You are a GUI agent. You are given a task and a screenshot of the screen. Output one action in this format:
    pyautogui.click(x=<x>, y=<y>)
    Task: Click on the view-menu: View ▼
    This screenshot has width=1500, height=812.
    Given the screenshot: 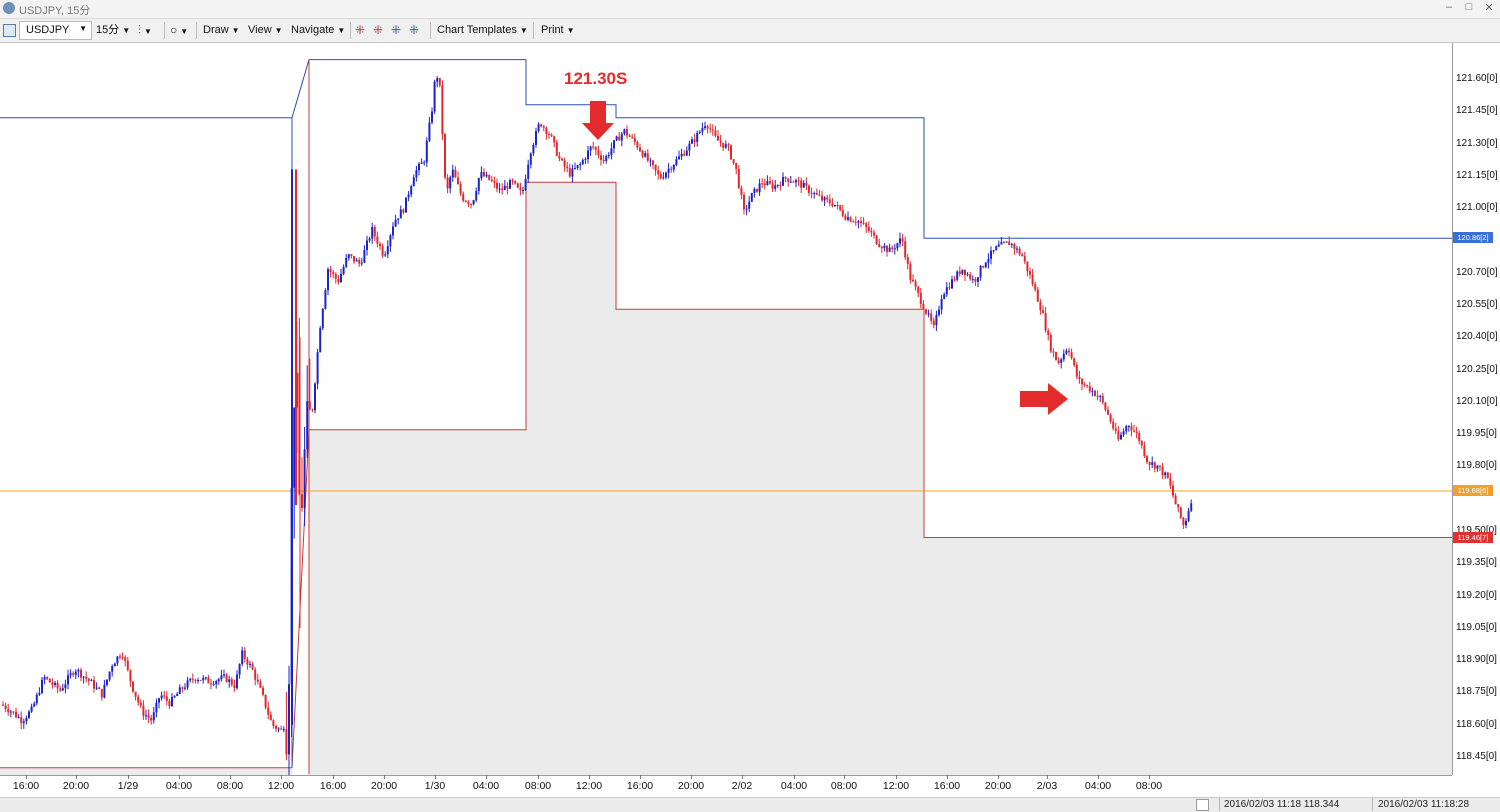 What is the action you would take?
    pyautogui.click(x=265, y=30)
    